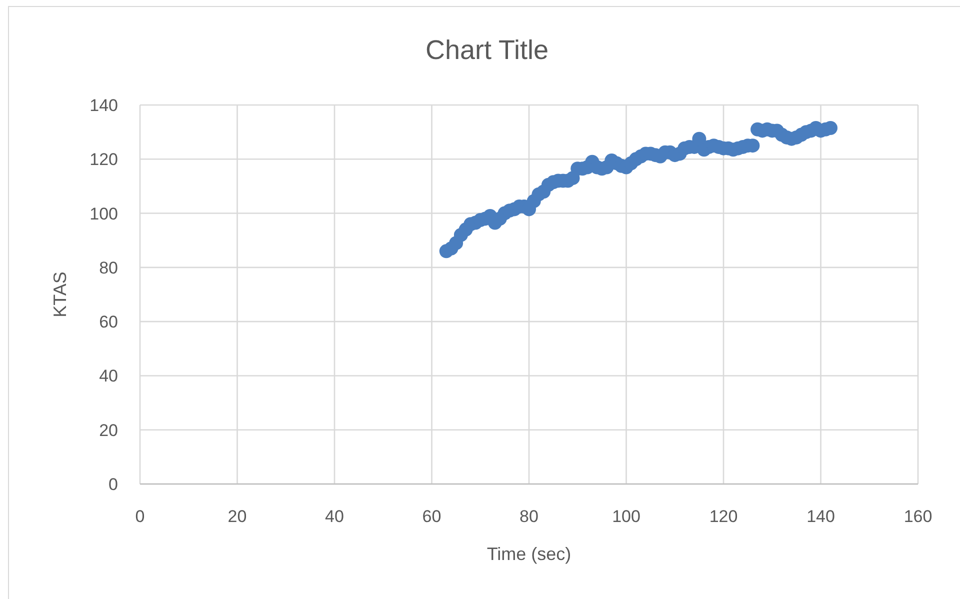 This screenshot has height=599, width=960. Describe the element at coordinates (104, 105) in the screenshot. I see `y-tick-label: 140` at that location.